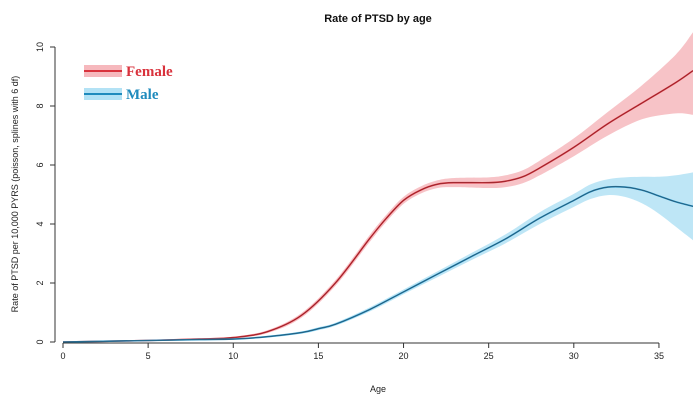 Image resolution: width=693 pixels, height=399 pixels. I want to click on y-axis-ticks: 0 2 4 6 8 10, so click(45, 193).